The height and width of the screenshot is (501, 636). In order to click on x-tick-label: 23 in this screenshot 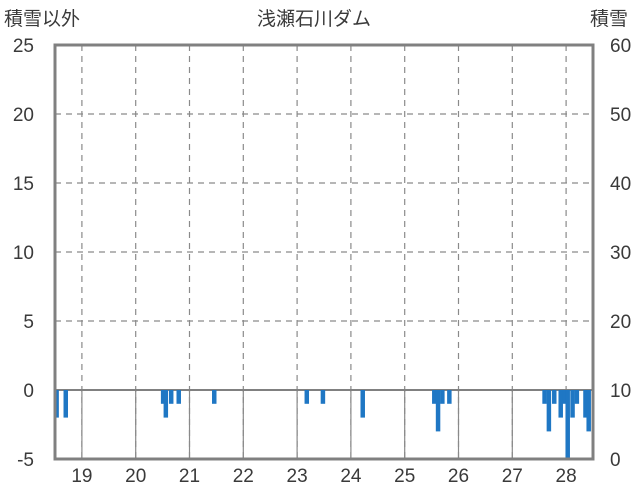, I will do `click(297, 476)`.